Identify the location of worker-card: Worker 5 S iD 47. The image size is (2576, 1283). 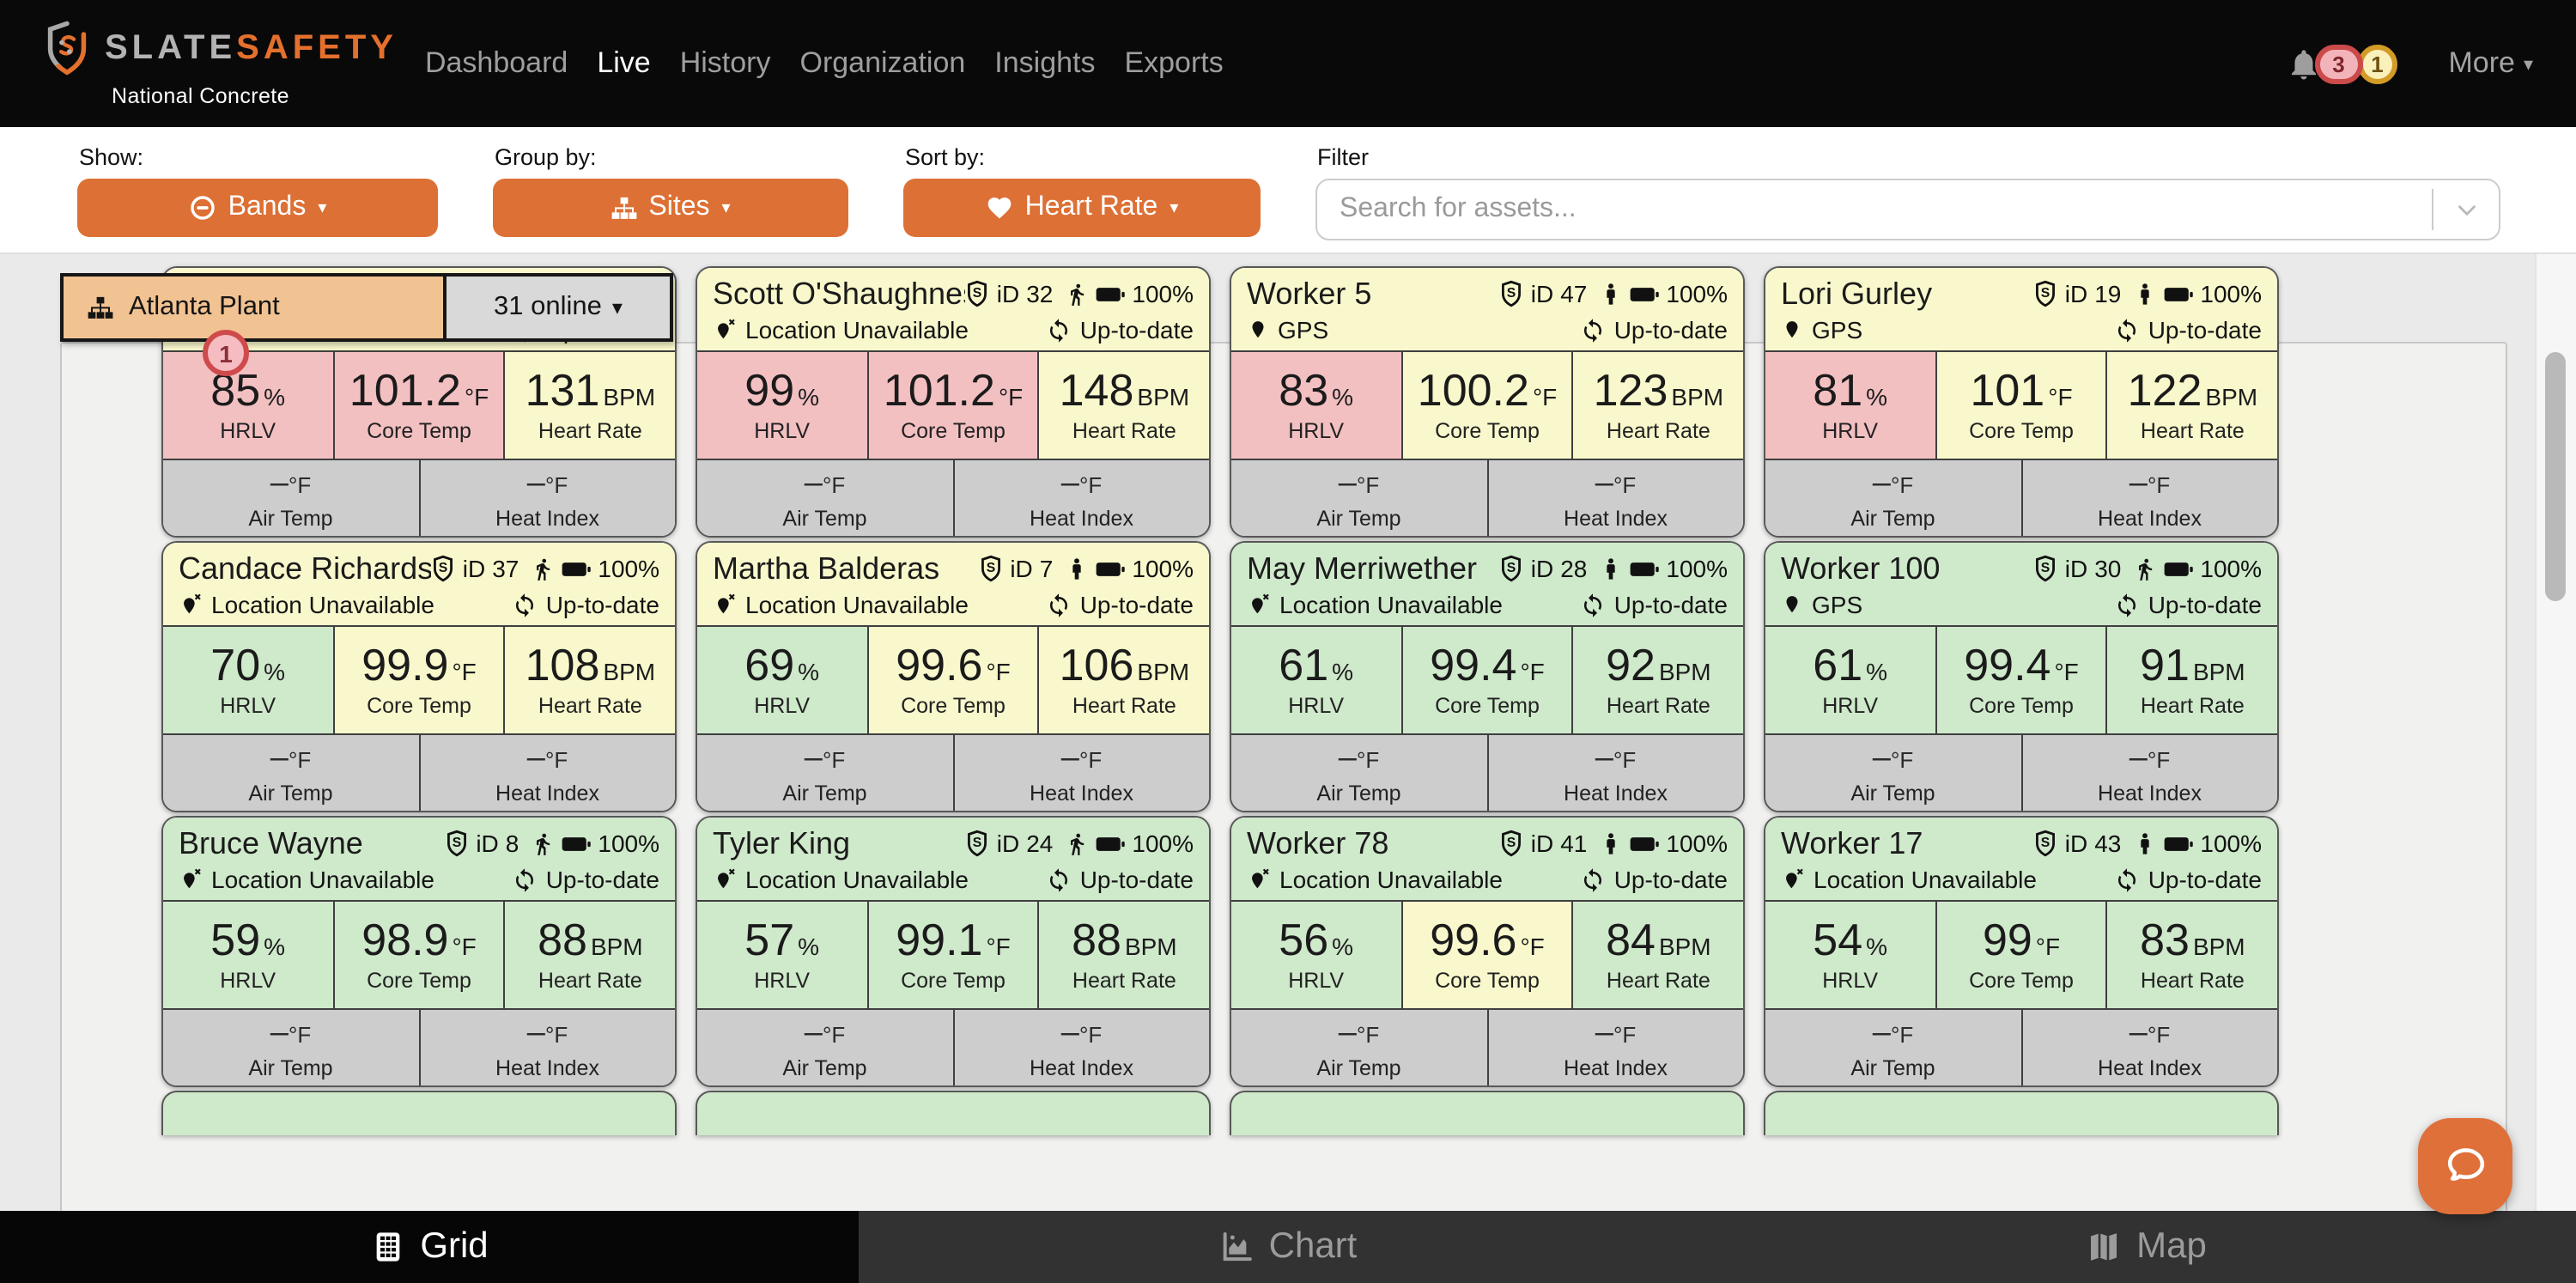
(1488, 402).